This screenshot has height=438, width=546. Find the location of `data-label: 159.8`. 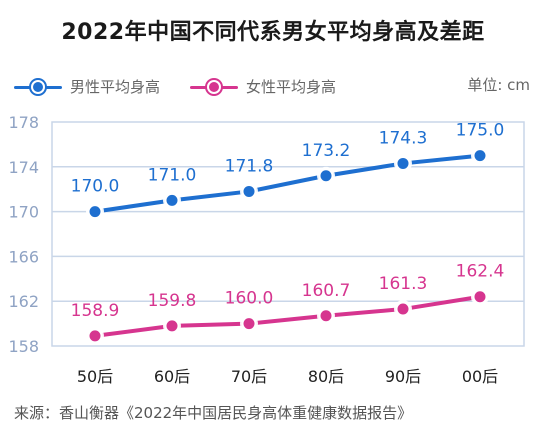

data-label: 159.8 is located at coordinates (172, 301).